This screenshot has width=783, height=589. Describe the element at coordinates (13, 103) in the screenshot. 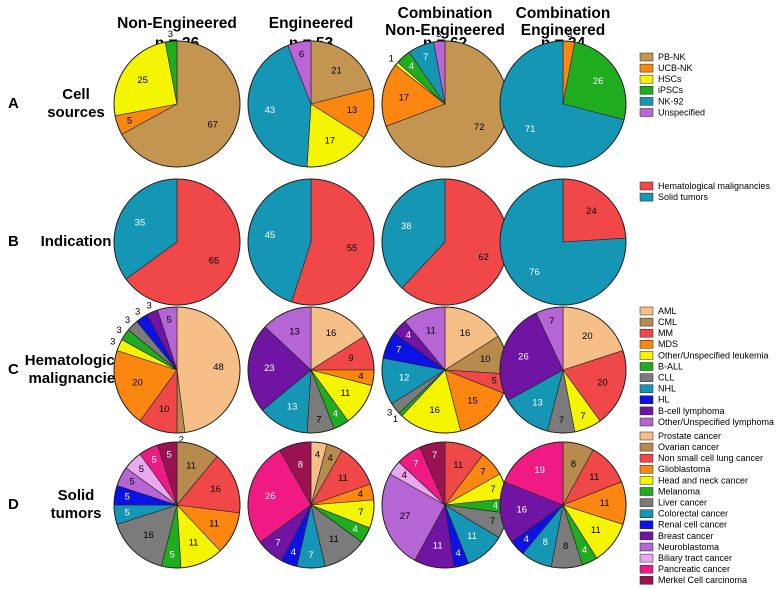

I see `row-letter: A` at that location.